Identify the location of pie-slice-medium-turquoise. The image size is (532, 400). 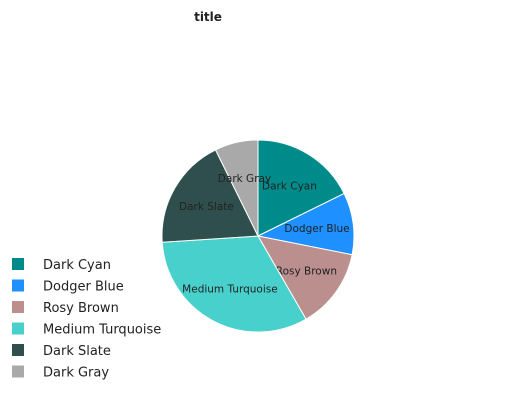
(234, 284).